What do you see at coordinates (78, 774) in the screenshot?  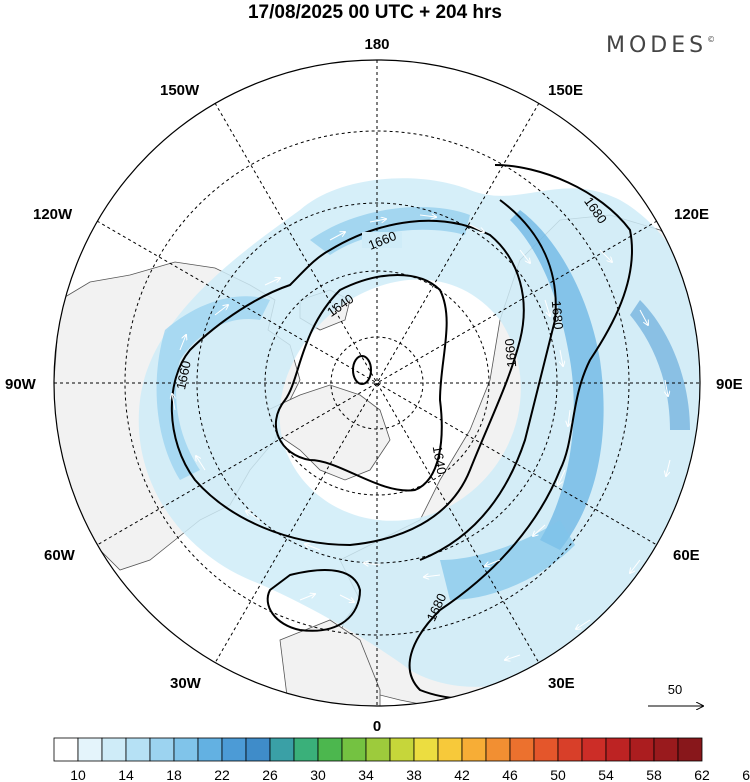 I see `colorbar-label: 10` at bounding box center [78, 774].